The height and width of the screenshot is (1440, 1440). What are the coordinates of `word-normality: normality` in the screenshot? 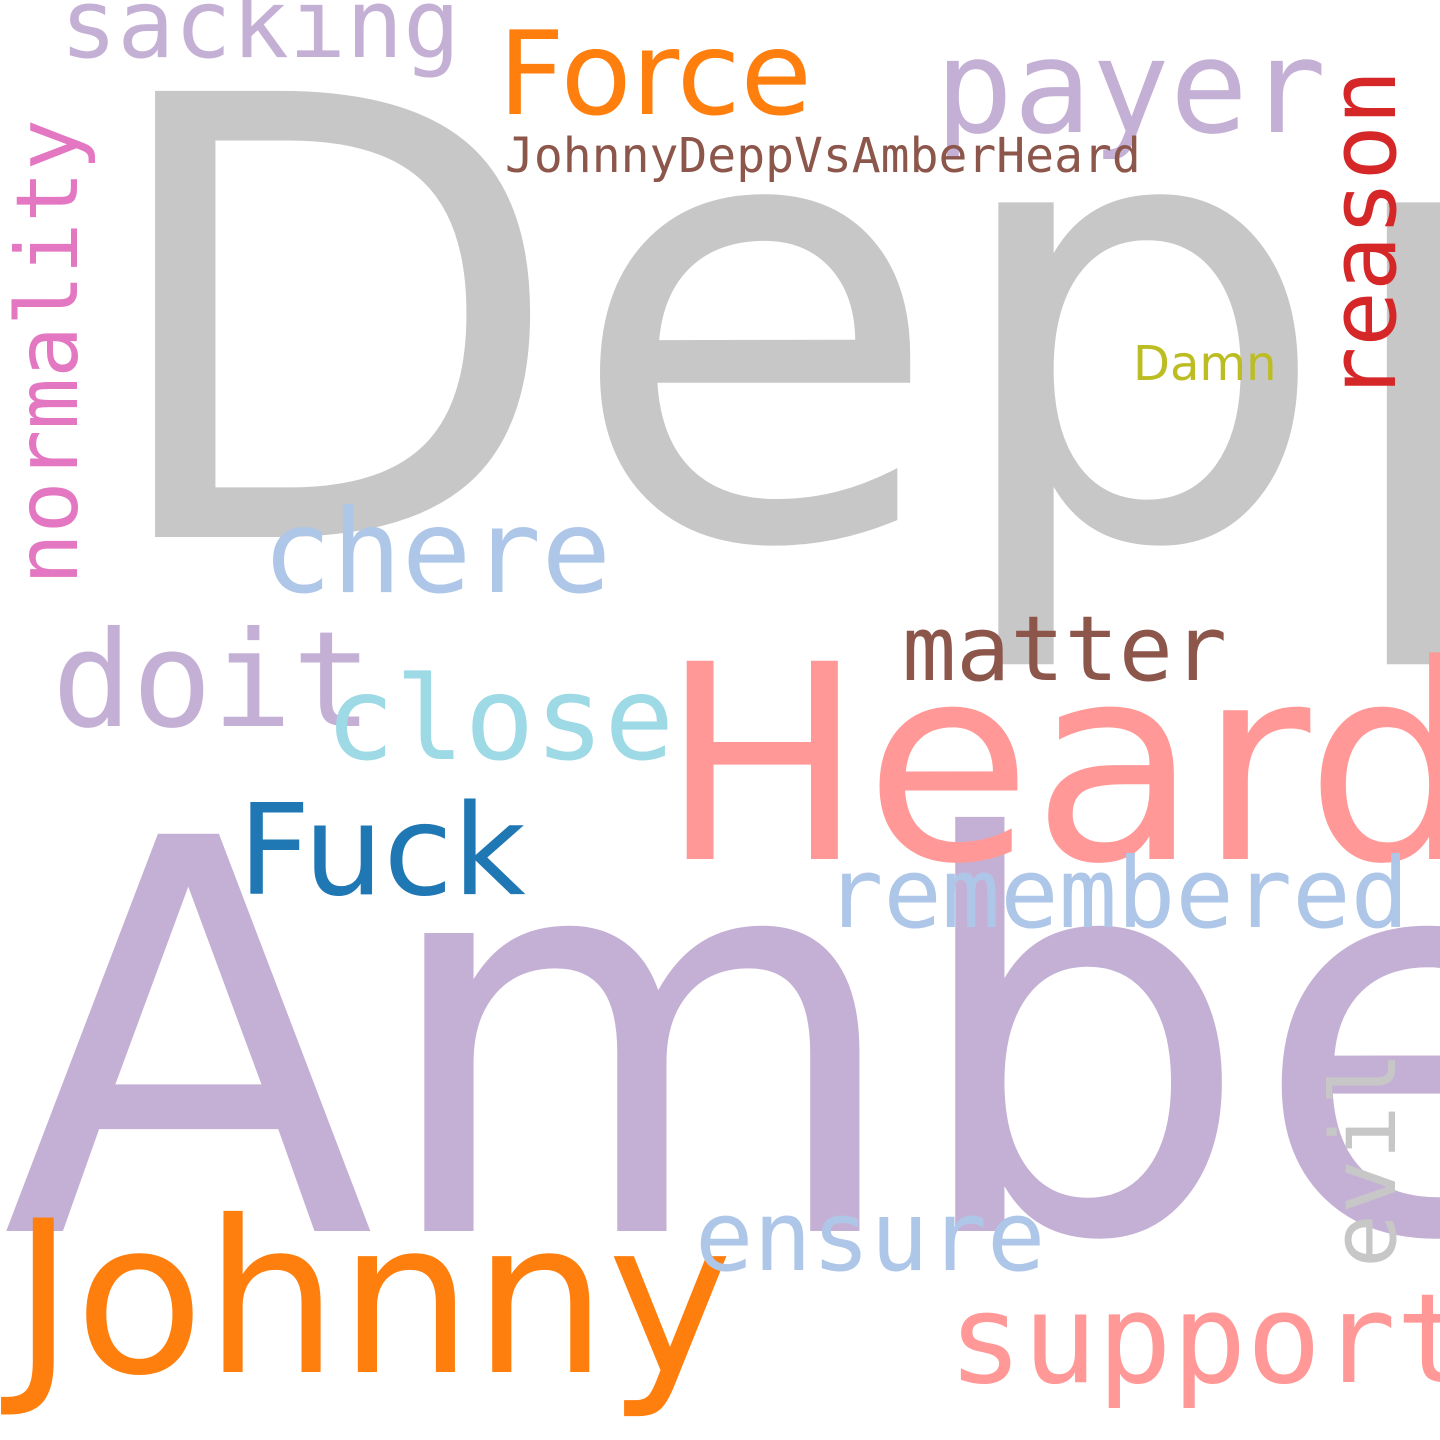 It's located at (49, 352).